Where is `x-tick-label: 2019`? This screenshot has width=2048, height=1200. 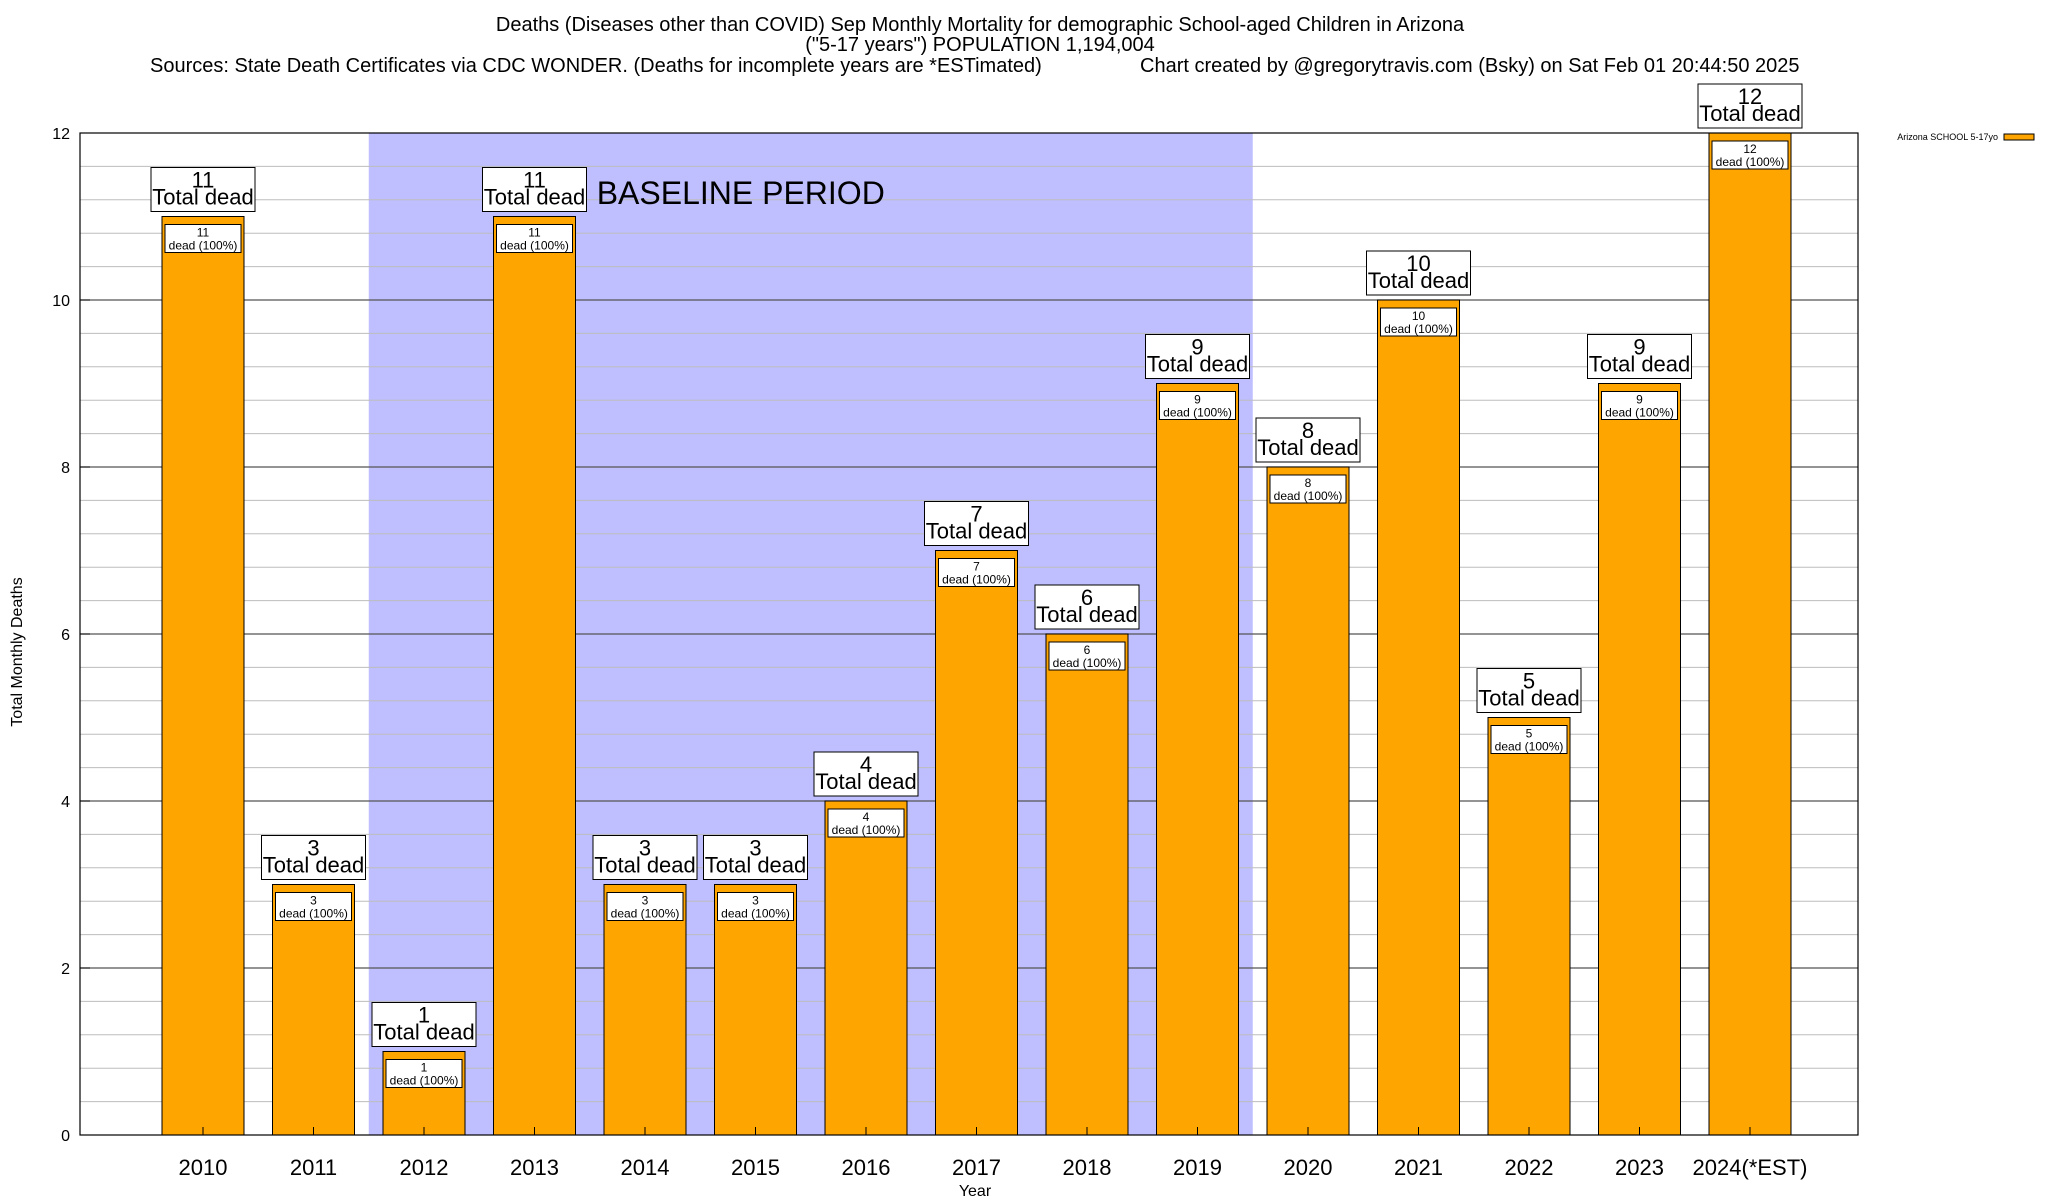 x-tick-label: 2019 is located at coordinates (1197, 1167).